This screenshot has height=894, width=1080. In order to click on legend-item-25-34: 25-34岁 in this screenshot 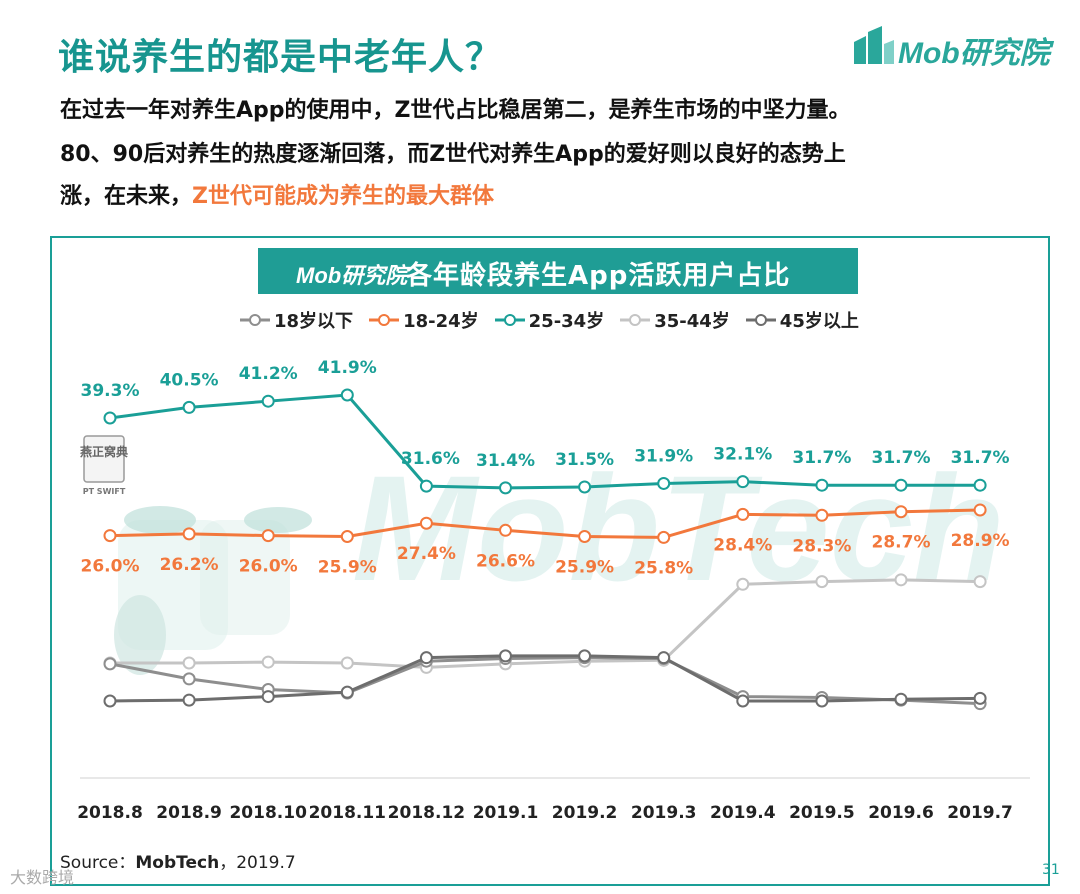, I will do `click(549, 320)`.